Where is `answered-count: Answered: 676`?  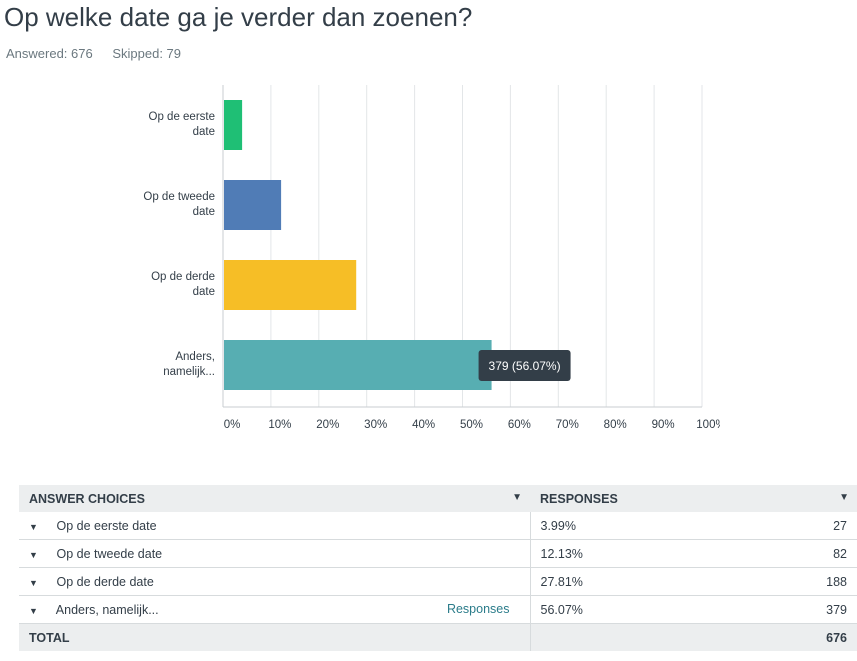
answered-count: Answered: 676 is located at coordinates (49, 53).